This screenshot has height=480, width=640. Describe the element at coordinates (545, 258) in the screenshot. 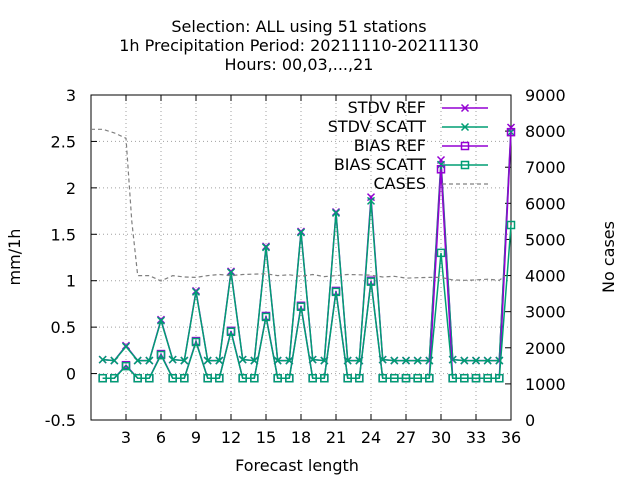

I see `y2-tick-labels: 0 1000 2000 3000 4000 5000 6000 7000 8000 9000` at that location.